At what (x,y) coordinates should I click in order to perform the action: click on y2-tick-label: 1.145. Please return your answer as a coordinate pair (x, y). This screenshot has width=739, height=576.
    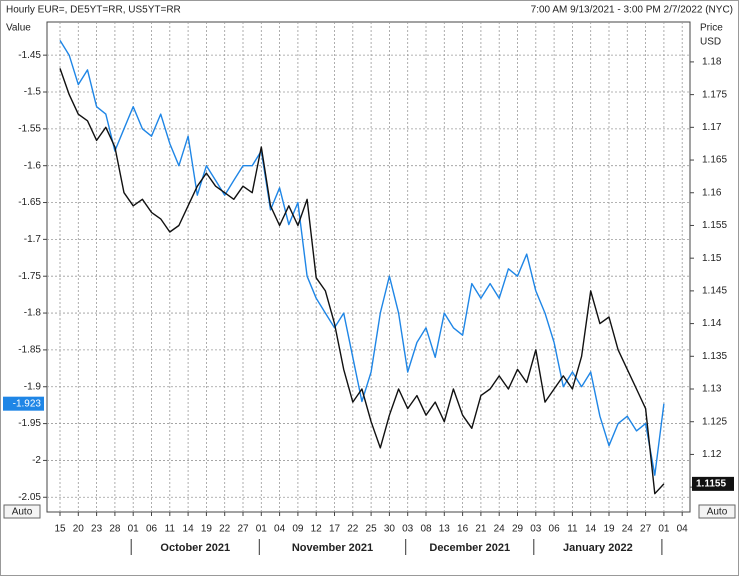
    Looking at the image, I should click on (714, 291).